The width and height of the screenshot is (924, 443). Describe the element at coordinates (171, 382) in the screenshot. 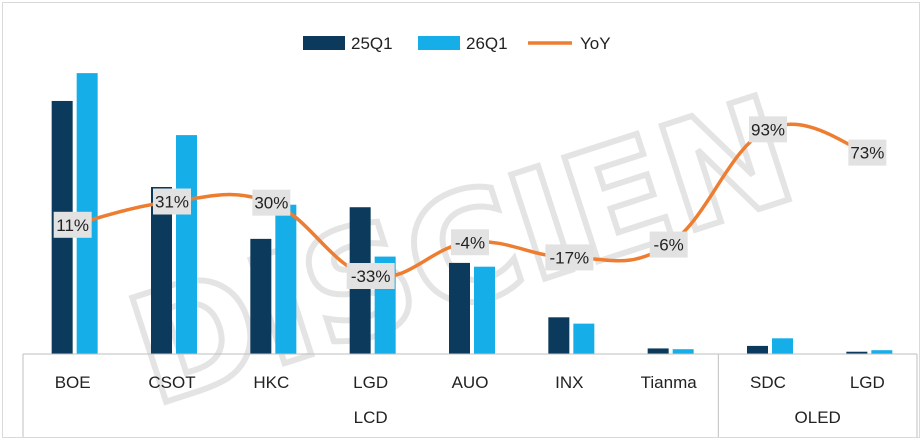

I see `tick-label-csot: CSOT` at that location.